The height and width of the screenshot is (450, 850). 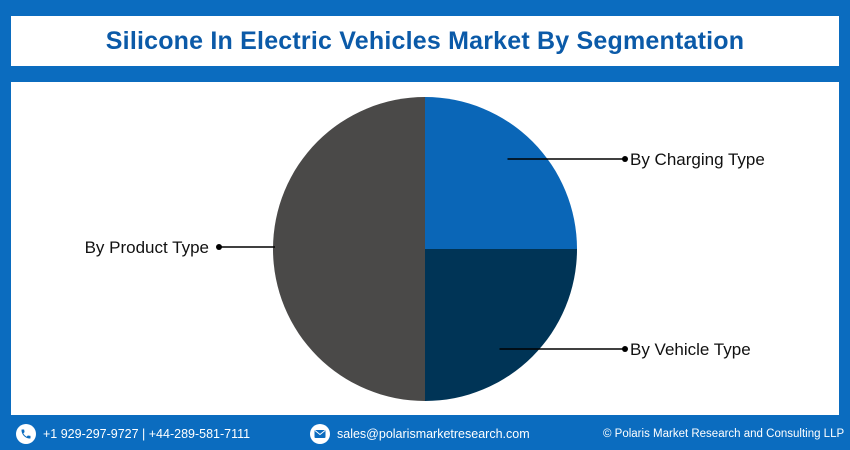 What do you see at coordinates (320, 433) in the screenshot?
I see `mail-icon` at bounding box center [320, 433].